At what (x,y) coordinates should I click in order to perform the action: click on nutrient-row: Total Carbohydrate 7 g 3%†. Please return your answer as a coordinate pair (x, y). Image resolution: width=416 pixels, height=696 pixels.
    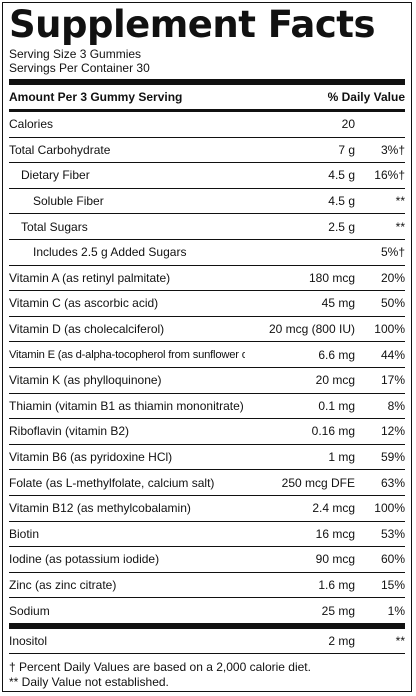
    Looking at the image, I should click on (207, 151).